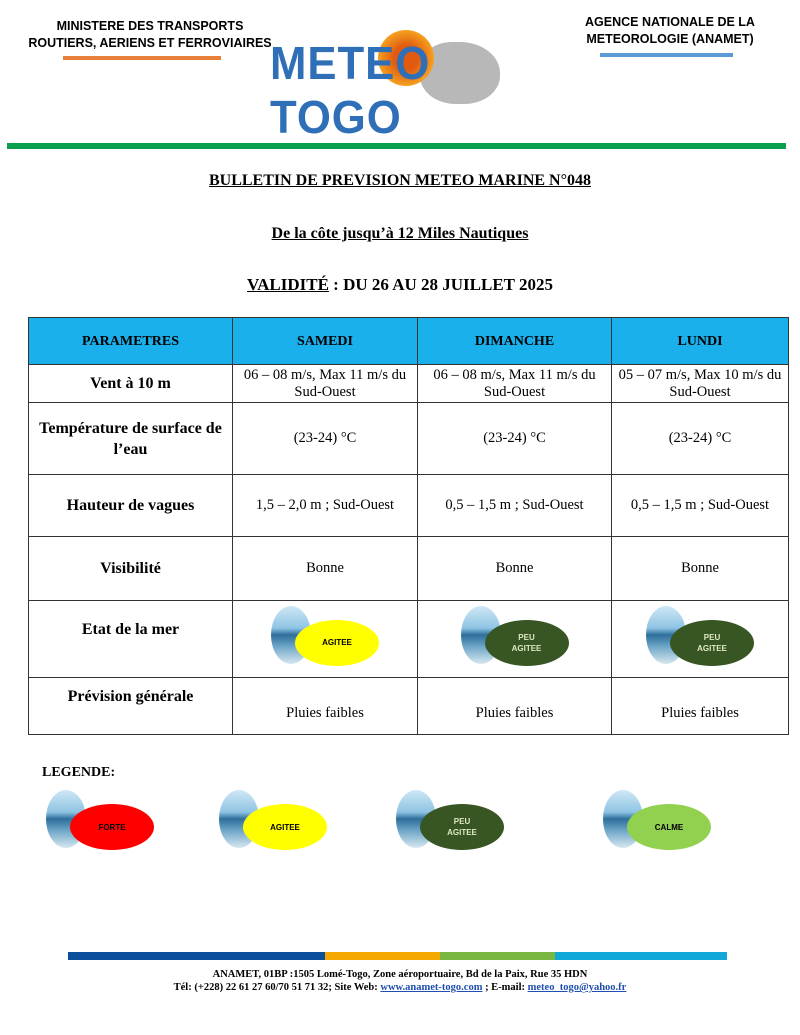  Describe the element at coordinates (431, 987) in the screenshot. I see `website-link: www.anamet-togo.com` at that location.